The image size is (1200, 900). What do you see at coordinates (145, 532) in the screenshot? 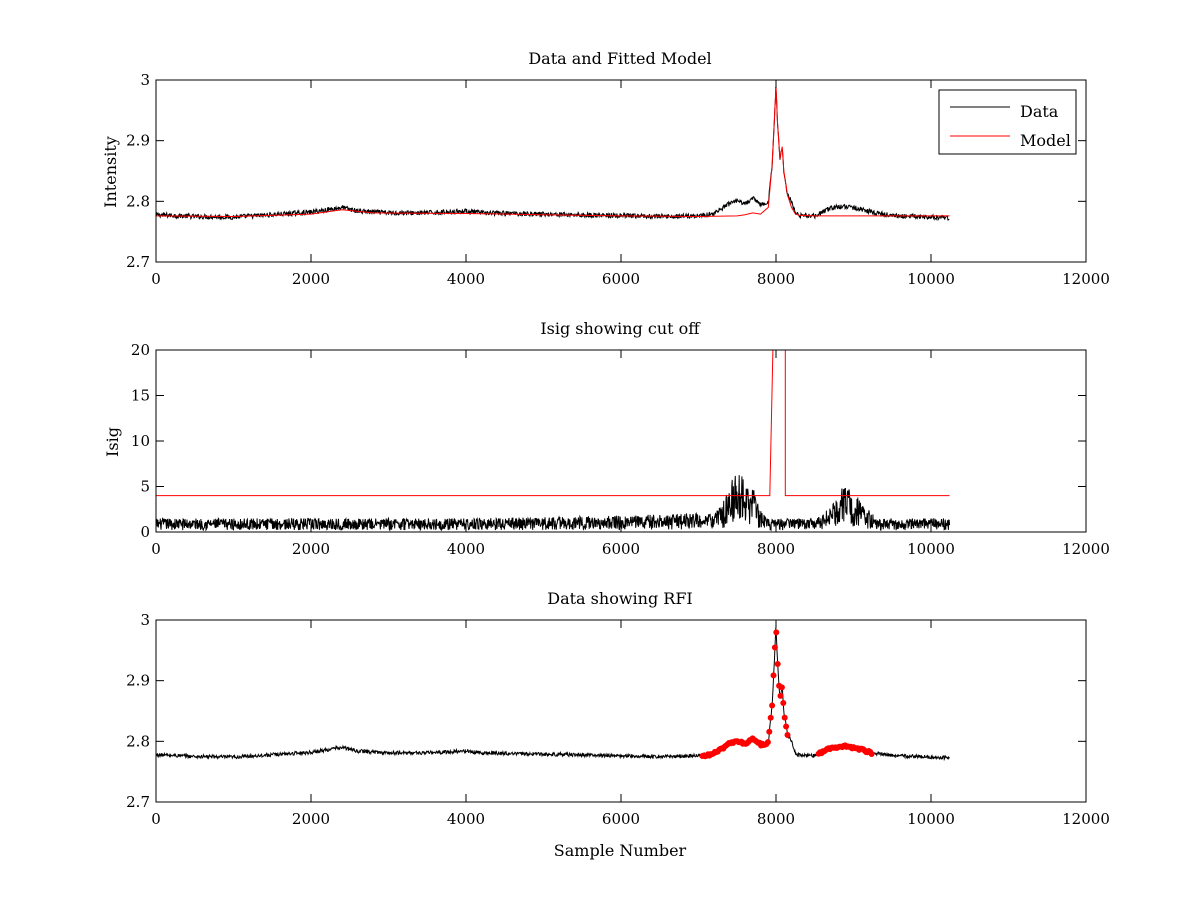
I see `y-tick-label: 0` at bounding box center [145, 532].